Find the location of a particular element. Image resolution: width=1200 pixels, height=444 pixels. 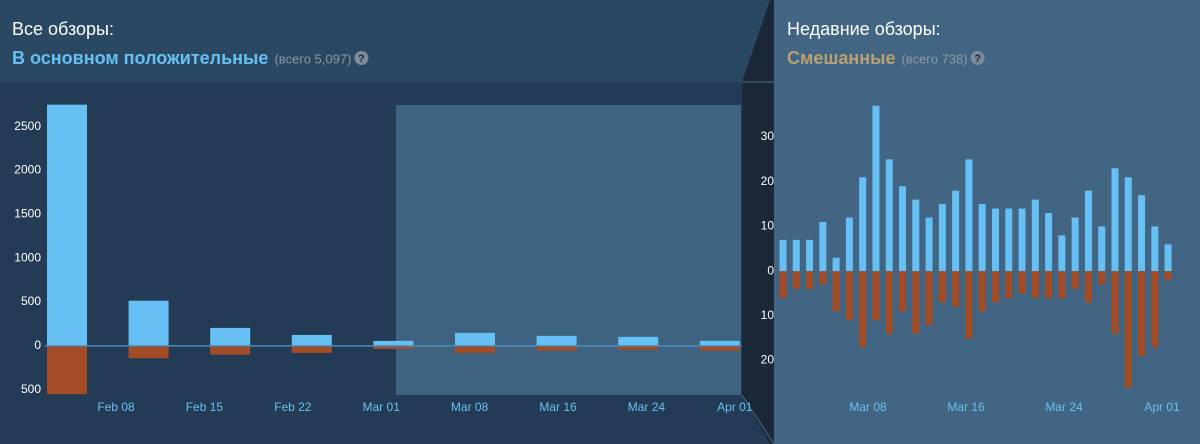

divider-line is located at coordinates (758, 419).